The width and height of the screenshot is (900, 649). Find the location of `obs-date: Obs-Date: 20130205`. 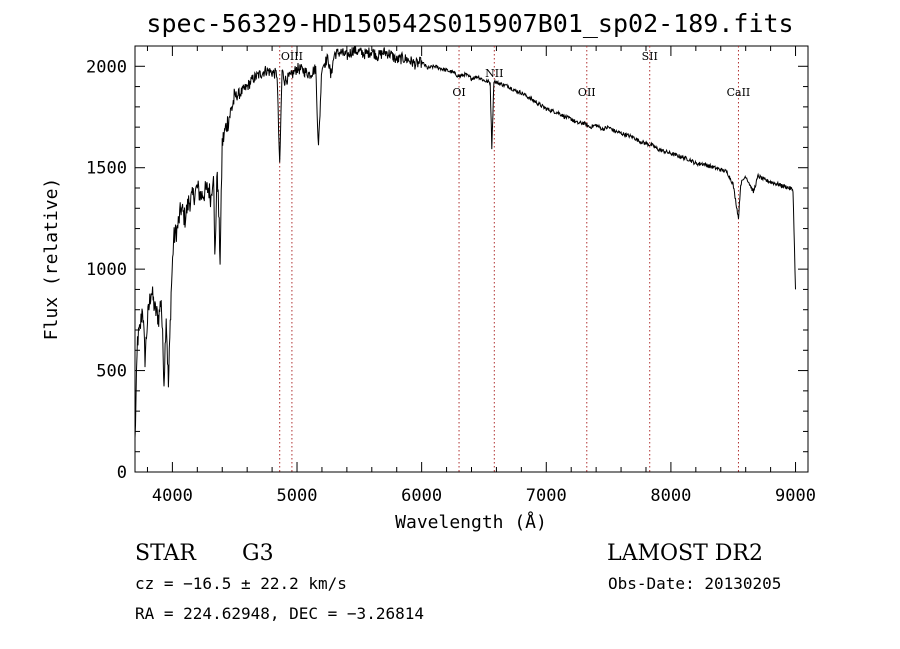

obs-date: Obs-Date: 20130205 is located at coordinates (694, 583).